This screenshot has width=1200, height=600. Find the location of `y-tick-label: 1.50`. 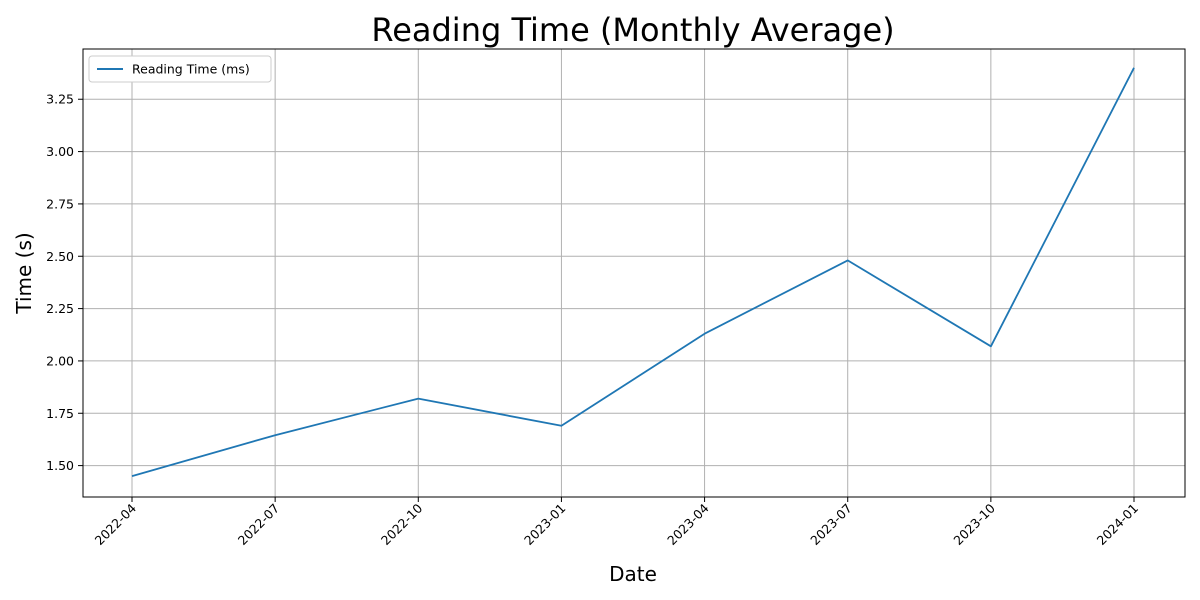

y-tick-label: 1.50 is located at coordinates (60, 465).